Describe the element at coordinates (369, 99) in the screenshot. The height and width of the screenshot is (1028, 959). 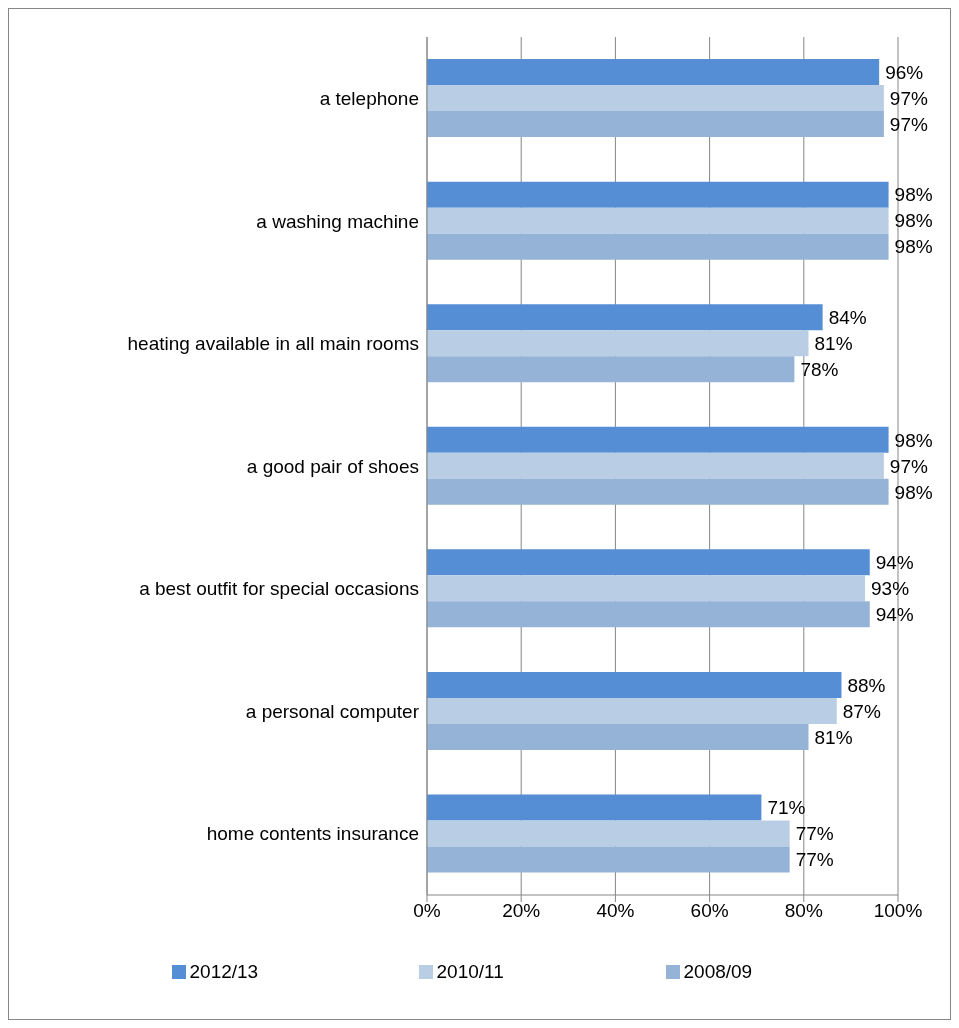
I see `y-tick-label: a telephone` at that location.